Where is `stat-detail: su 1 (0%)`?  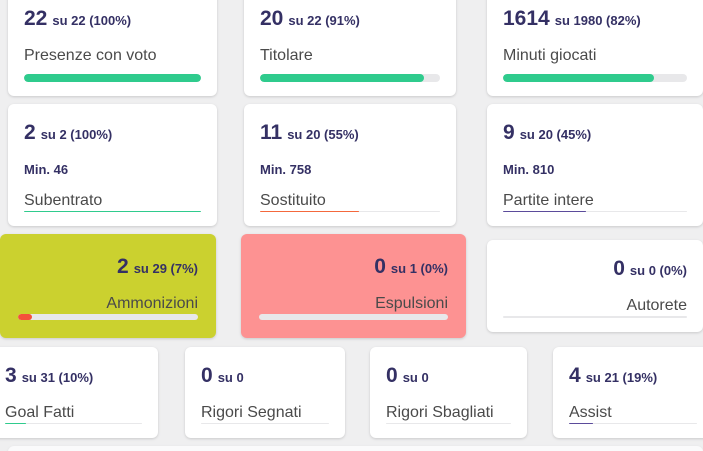
stat-detail: su 1 (0%) is located at coordinates (419, 268).